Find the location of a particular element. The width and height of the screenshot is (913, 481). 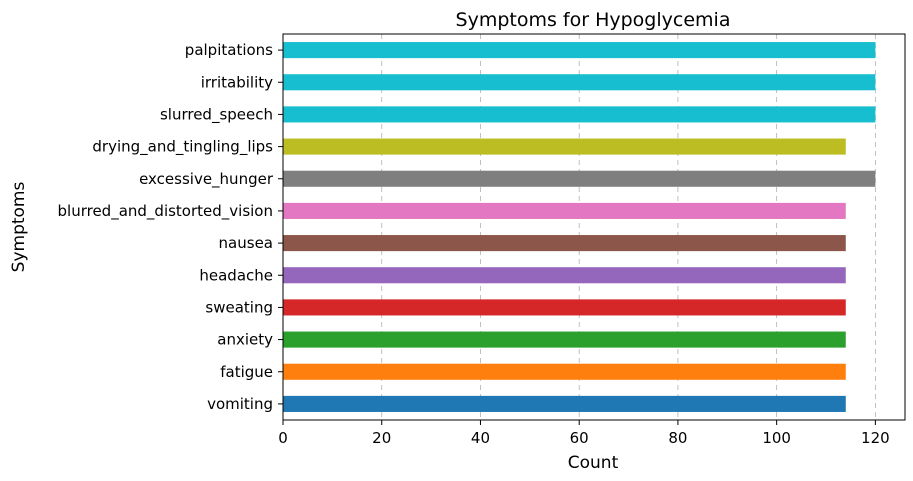

bar-slurred_speech is located at coordinates (579, 114).